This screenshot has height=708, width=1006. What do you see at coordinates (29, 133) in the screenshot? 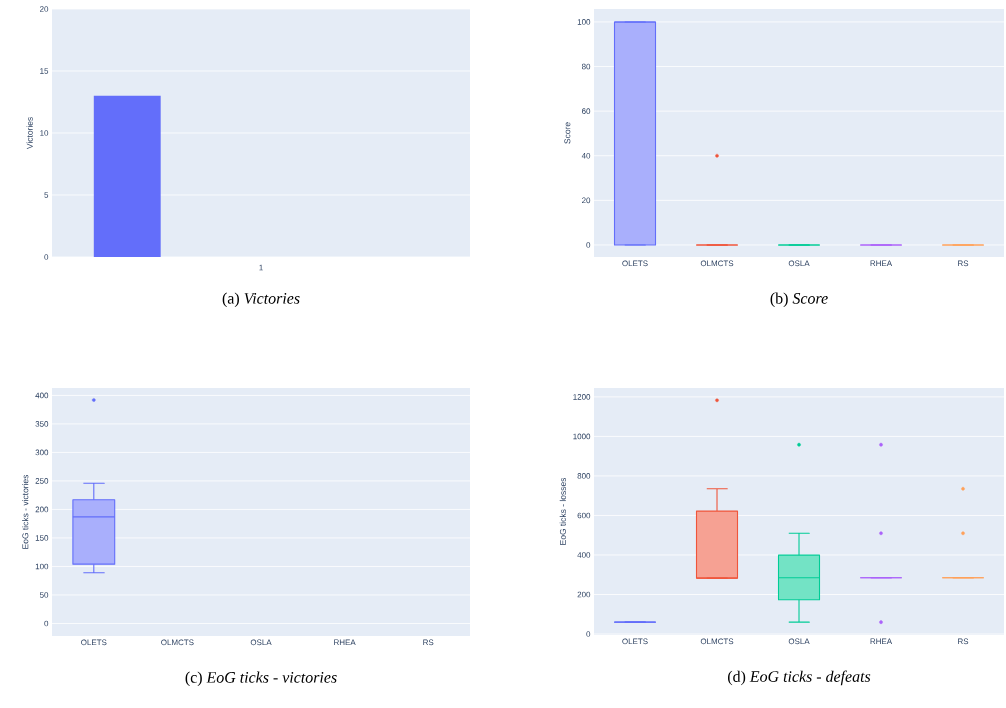
I see `y-axis-title: Victories` at bounding box center [29, 133].